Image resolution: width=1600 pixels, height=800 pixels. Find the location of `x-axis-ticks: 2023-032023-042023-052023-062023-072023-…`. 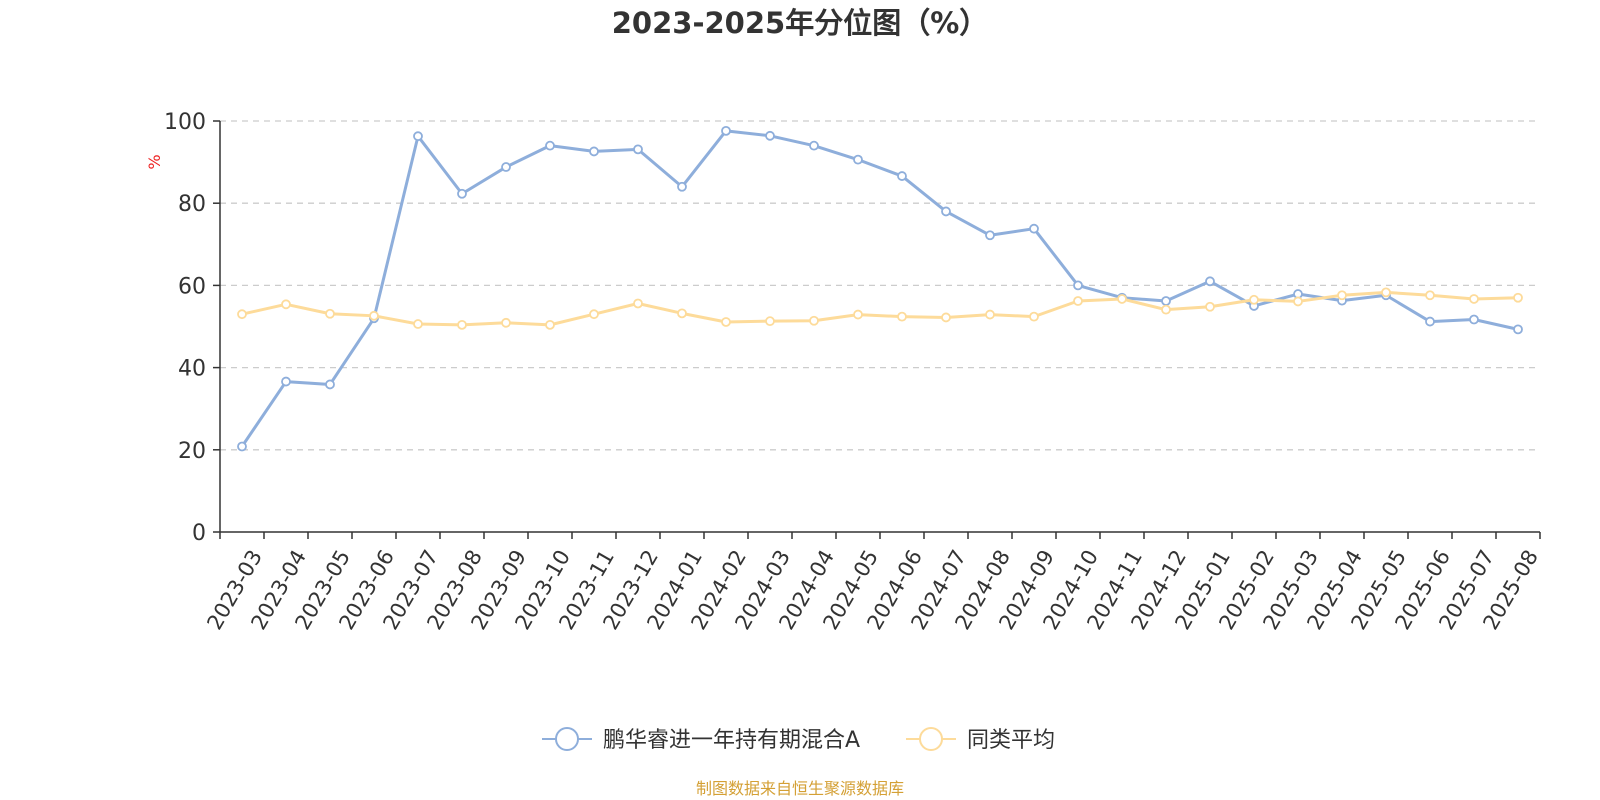

x-axis-ticks: 2023-032023-042023-052023-062023-072023-… is located at coordinates (872, 583).